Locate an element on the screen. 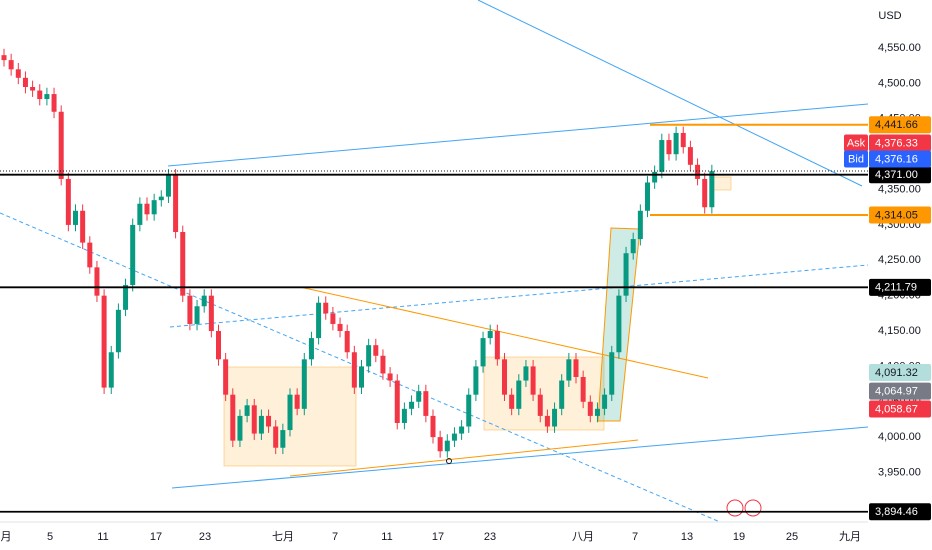  level-label: 4,441.66 is located at coordinates (896, 125).